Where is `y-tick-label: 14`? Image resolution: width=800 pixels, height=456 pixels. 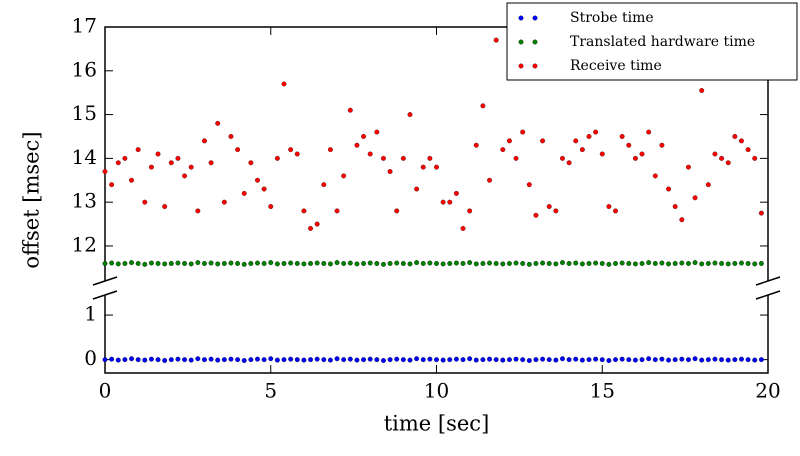
y-tick-label: 14 is located at coordinates (84, 157).